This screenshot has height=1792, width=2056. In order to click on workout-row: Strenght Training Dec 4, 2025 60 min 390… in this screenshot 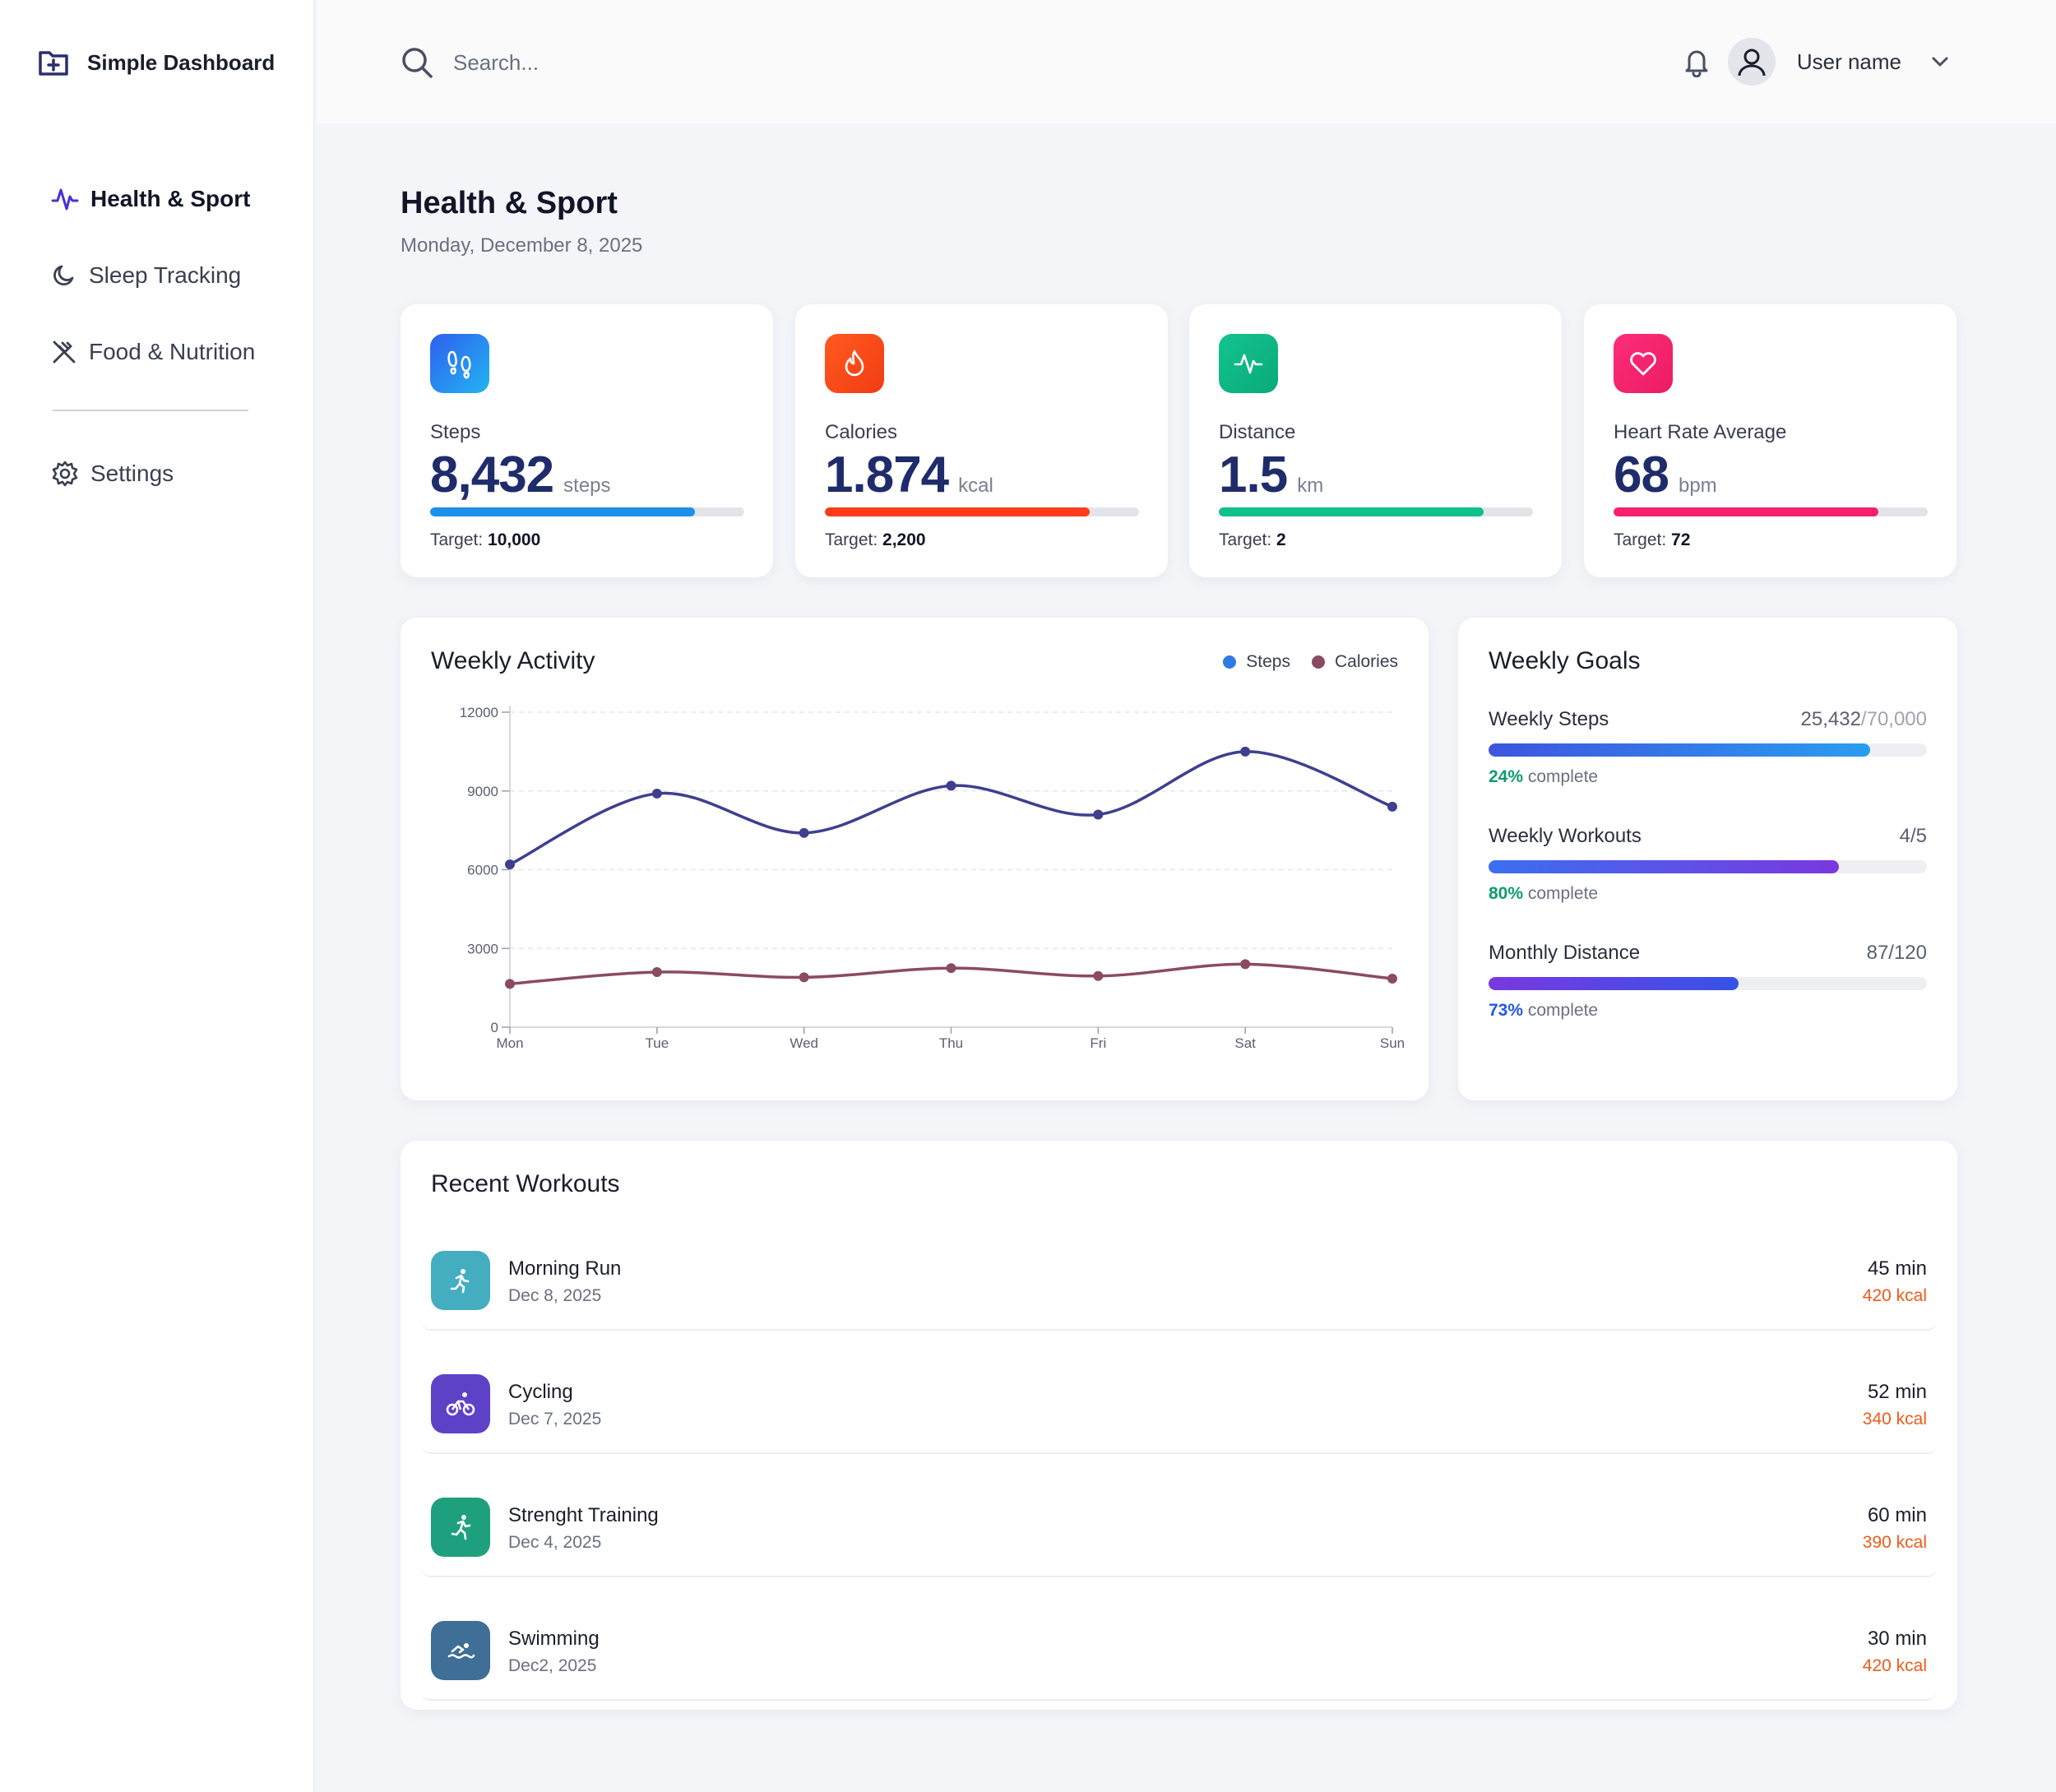, I will do `click(1179, 1530)`.